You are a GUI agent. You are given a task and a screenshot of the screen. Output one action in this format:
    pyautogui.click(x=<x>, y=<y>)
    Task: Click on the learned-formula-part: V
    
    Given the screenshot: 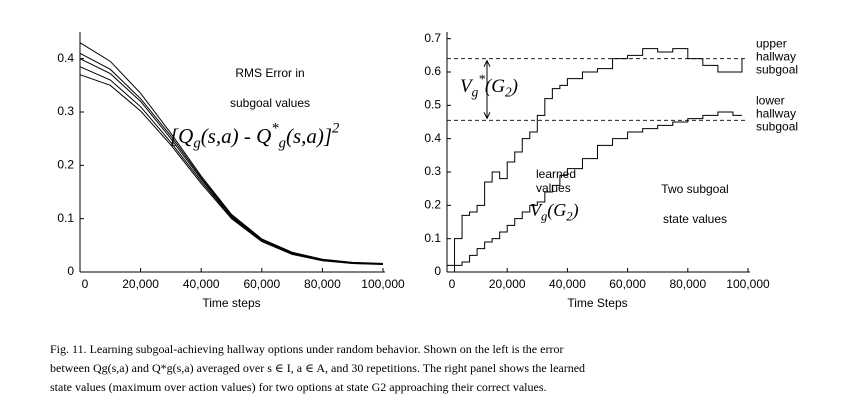 What is the action you would take?
    pyautogui.click(x=536, y=210)
    